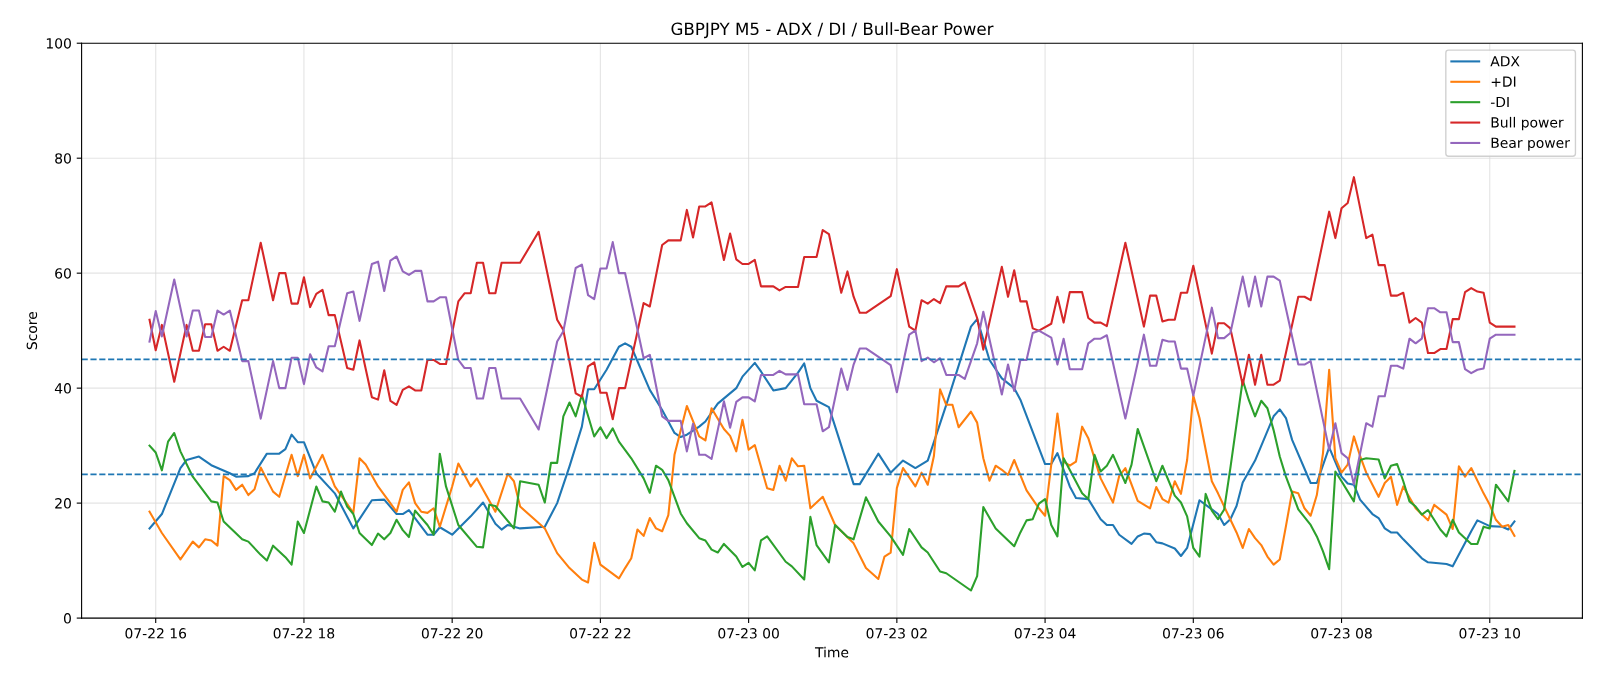 This screenshot has height=686, width=1600. Describe the element at coordinates (304, 633) in the screenshot. I see `x-tick-label: 07-22 18` at that location.